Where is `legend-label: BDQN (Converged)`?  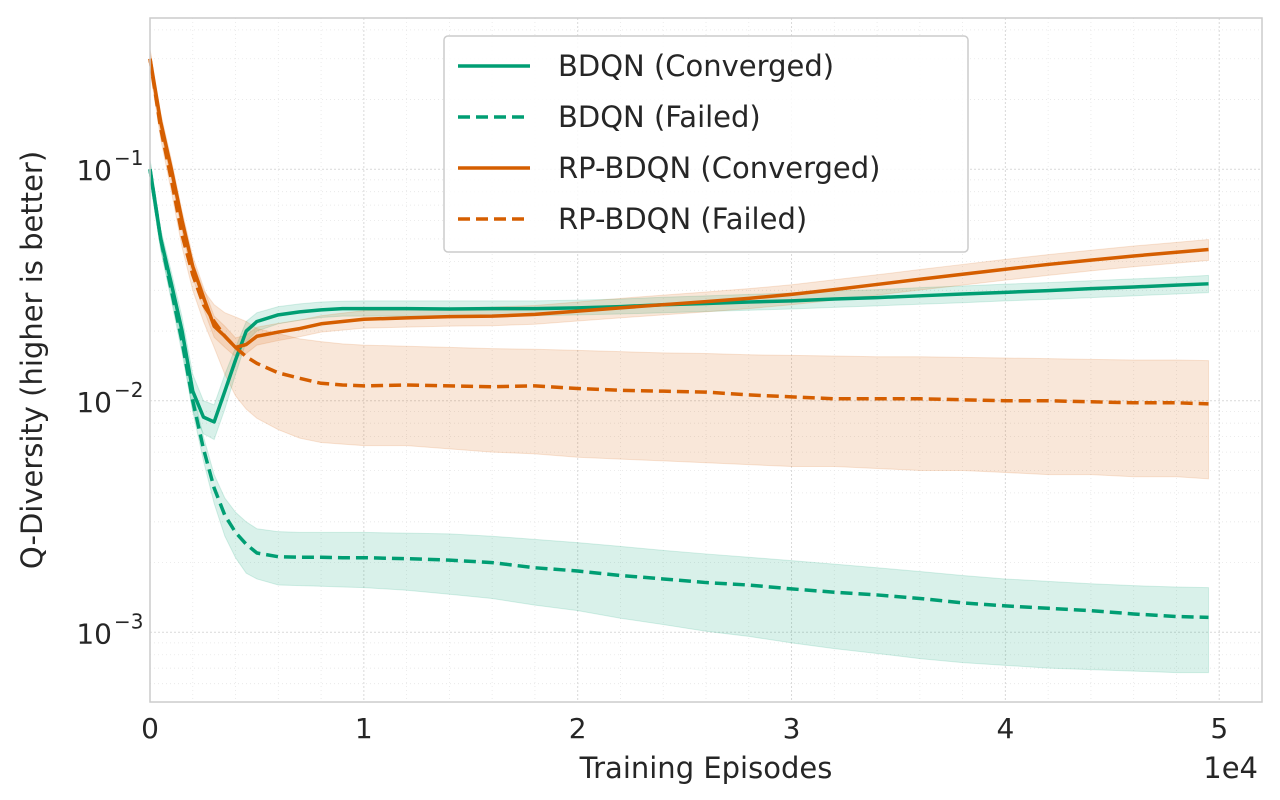
legend-label: BDQN (Converged) is located at coordinates (696, 66).